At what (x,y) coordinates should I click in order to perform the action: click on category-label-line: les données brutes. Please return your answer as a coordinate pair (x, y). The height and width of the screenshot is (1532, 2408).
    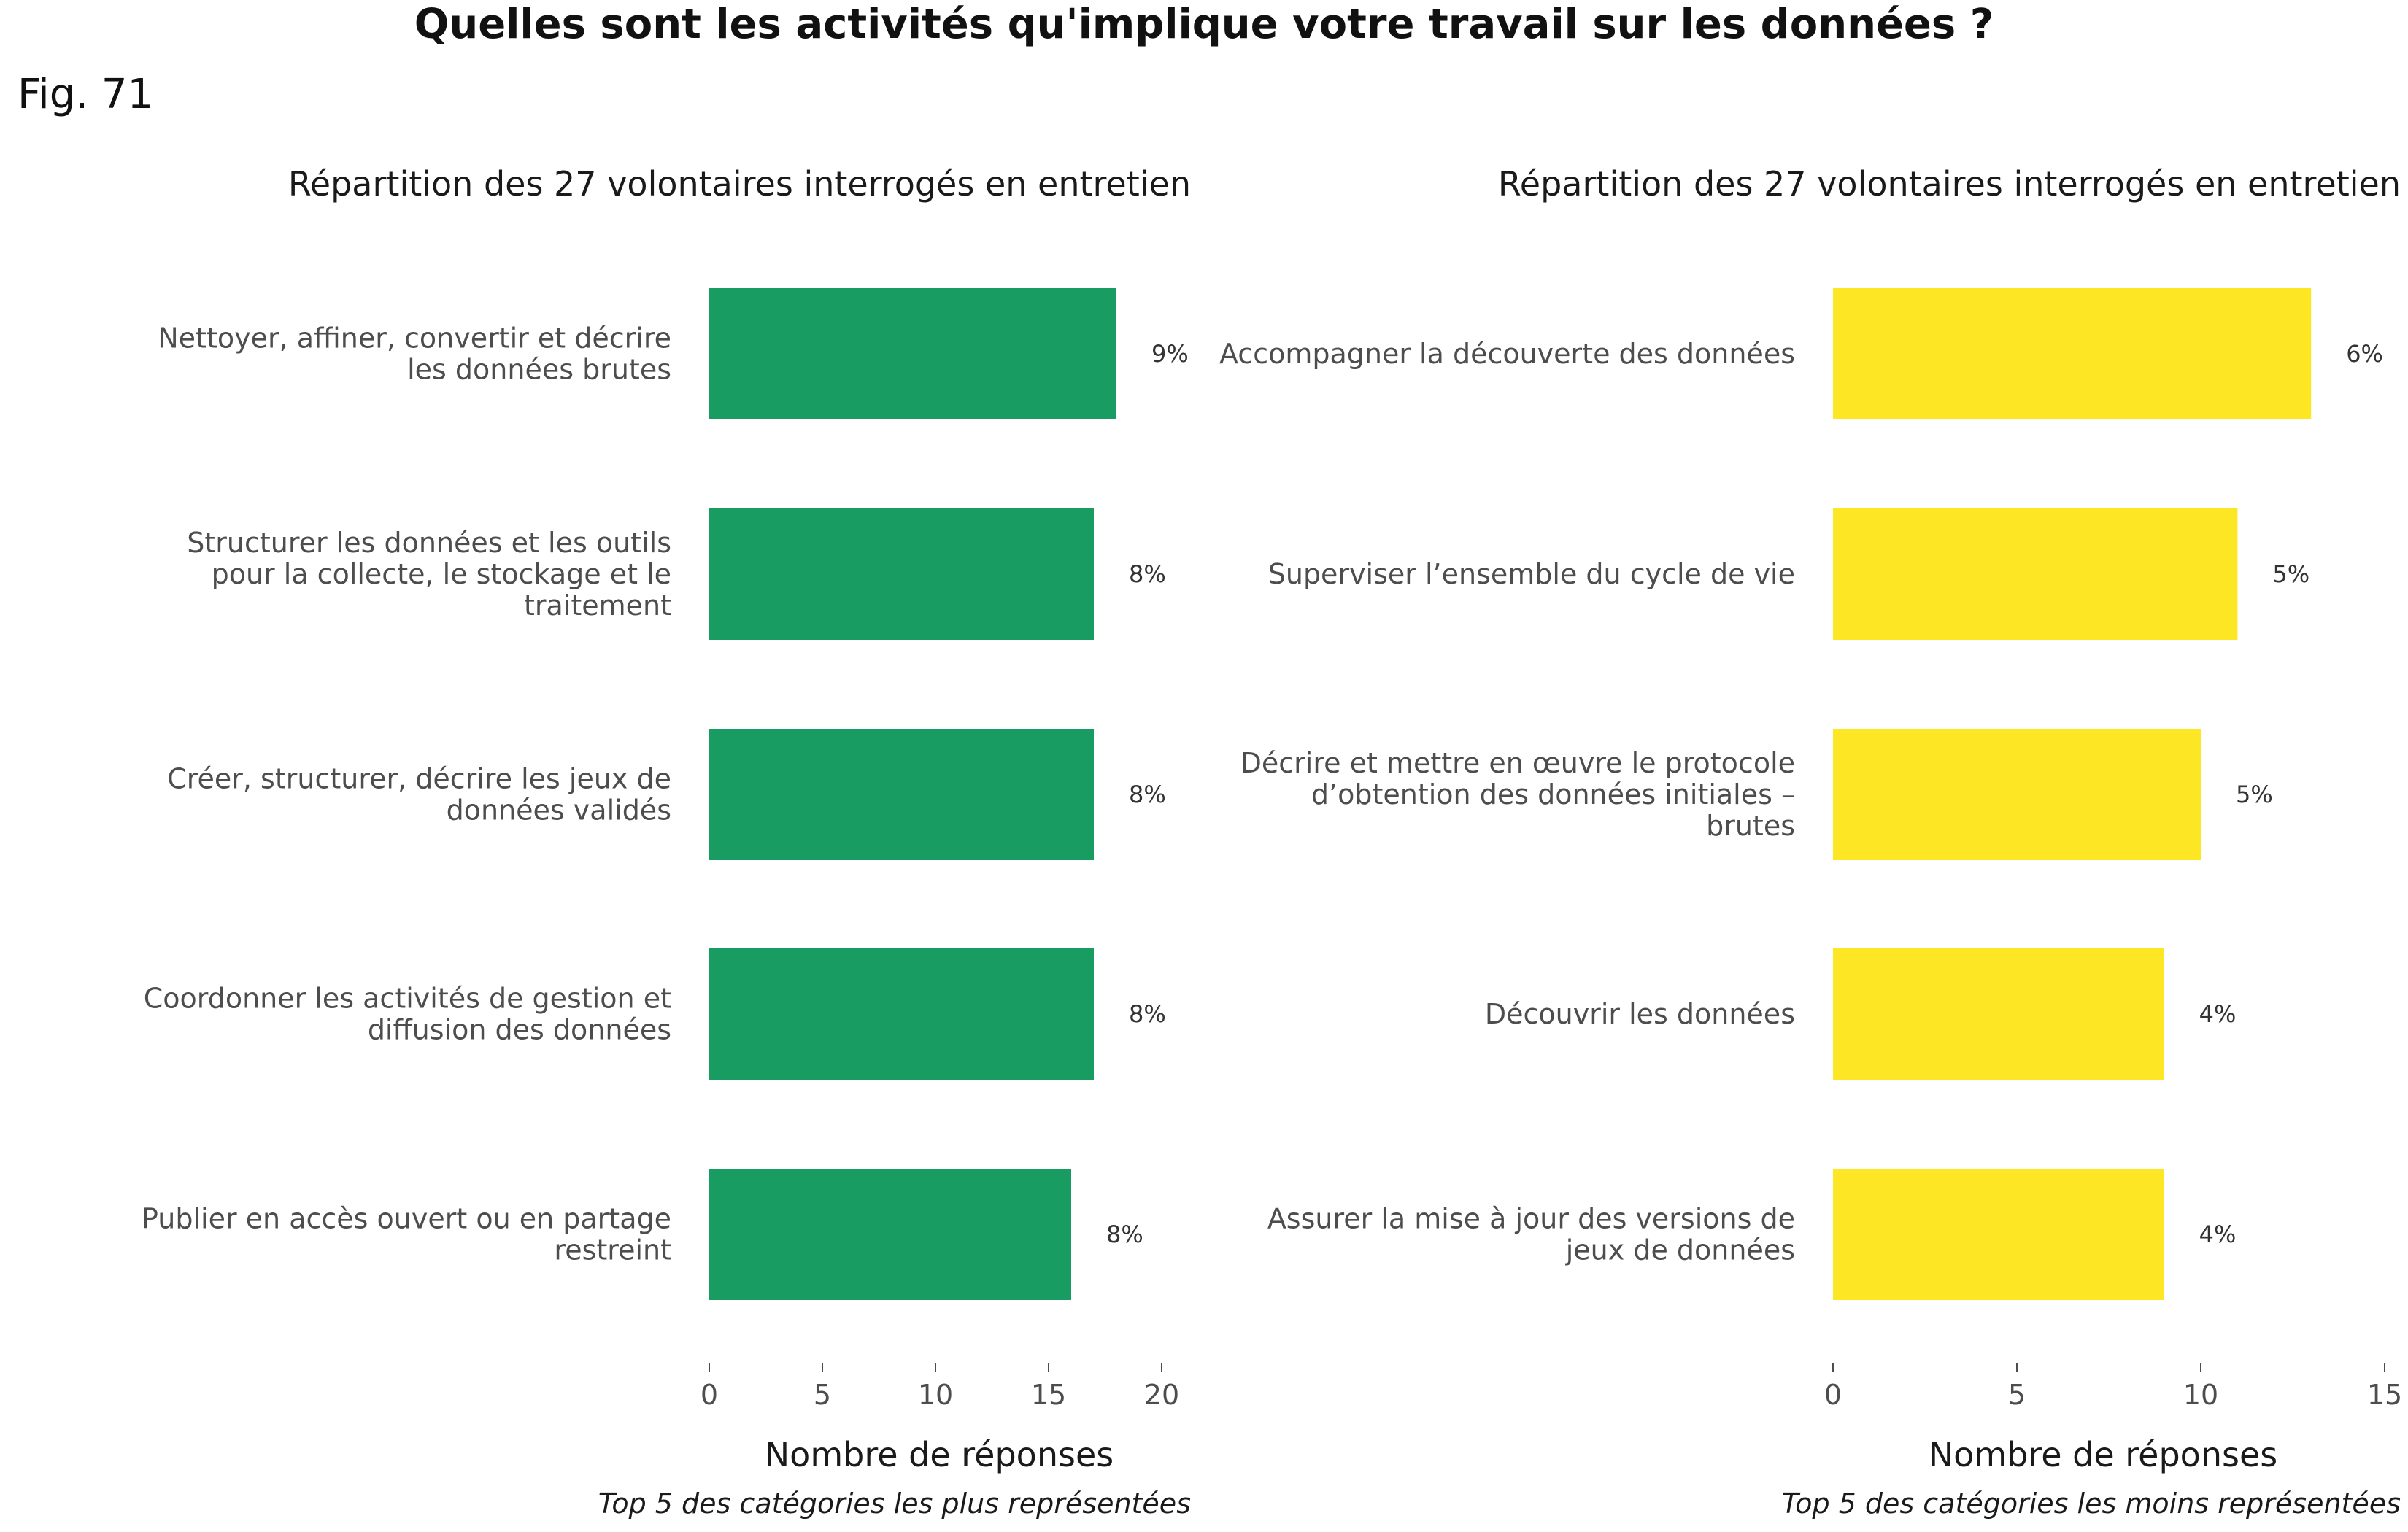
    Looking at the image, I should click on (539, 370).